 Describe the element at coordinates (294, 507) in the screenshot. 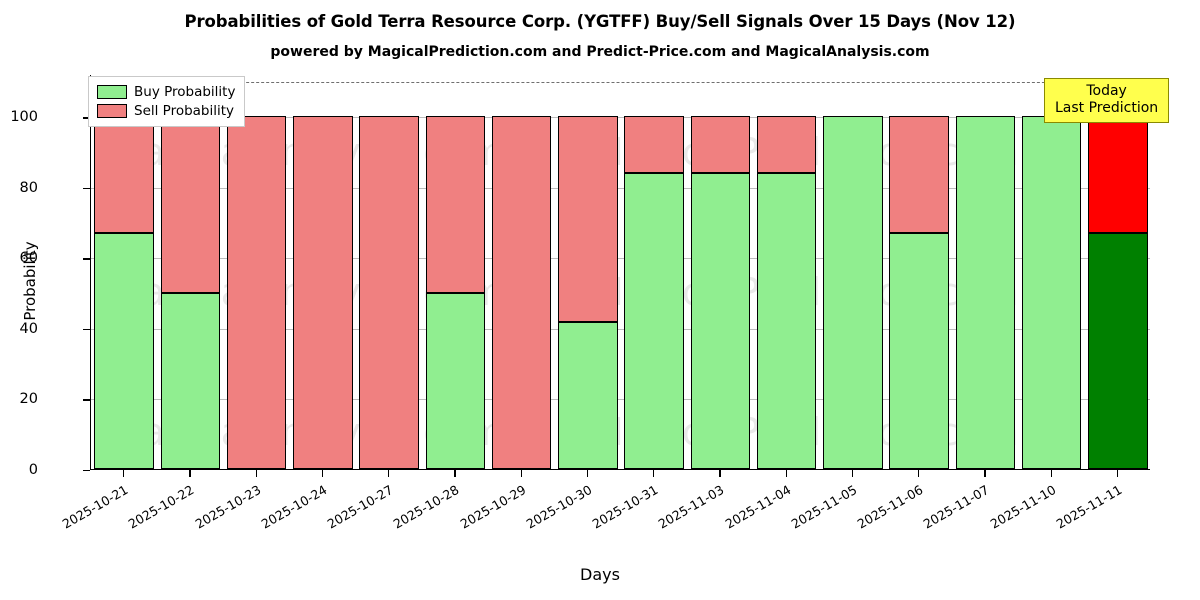

I see `x-axis-tick-label: 2025-10-24` at that location.